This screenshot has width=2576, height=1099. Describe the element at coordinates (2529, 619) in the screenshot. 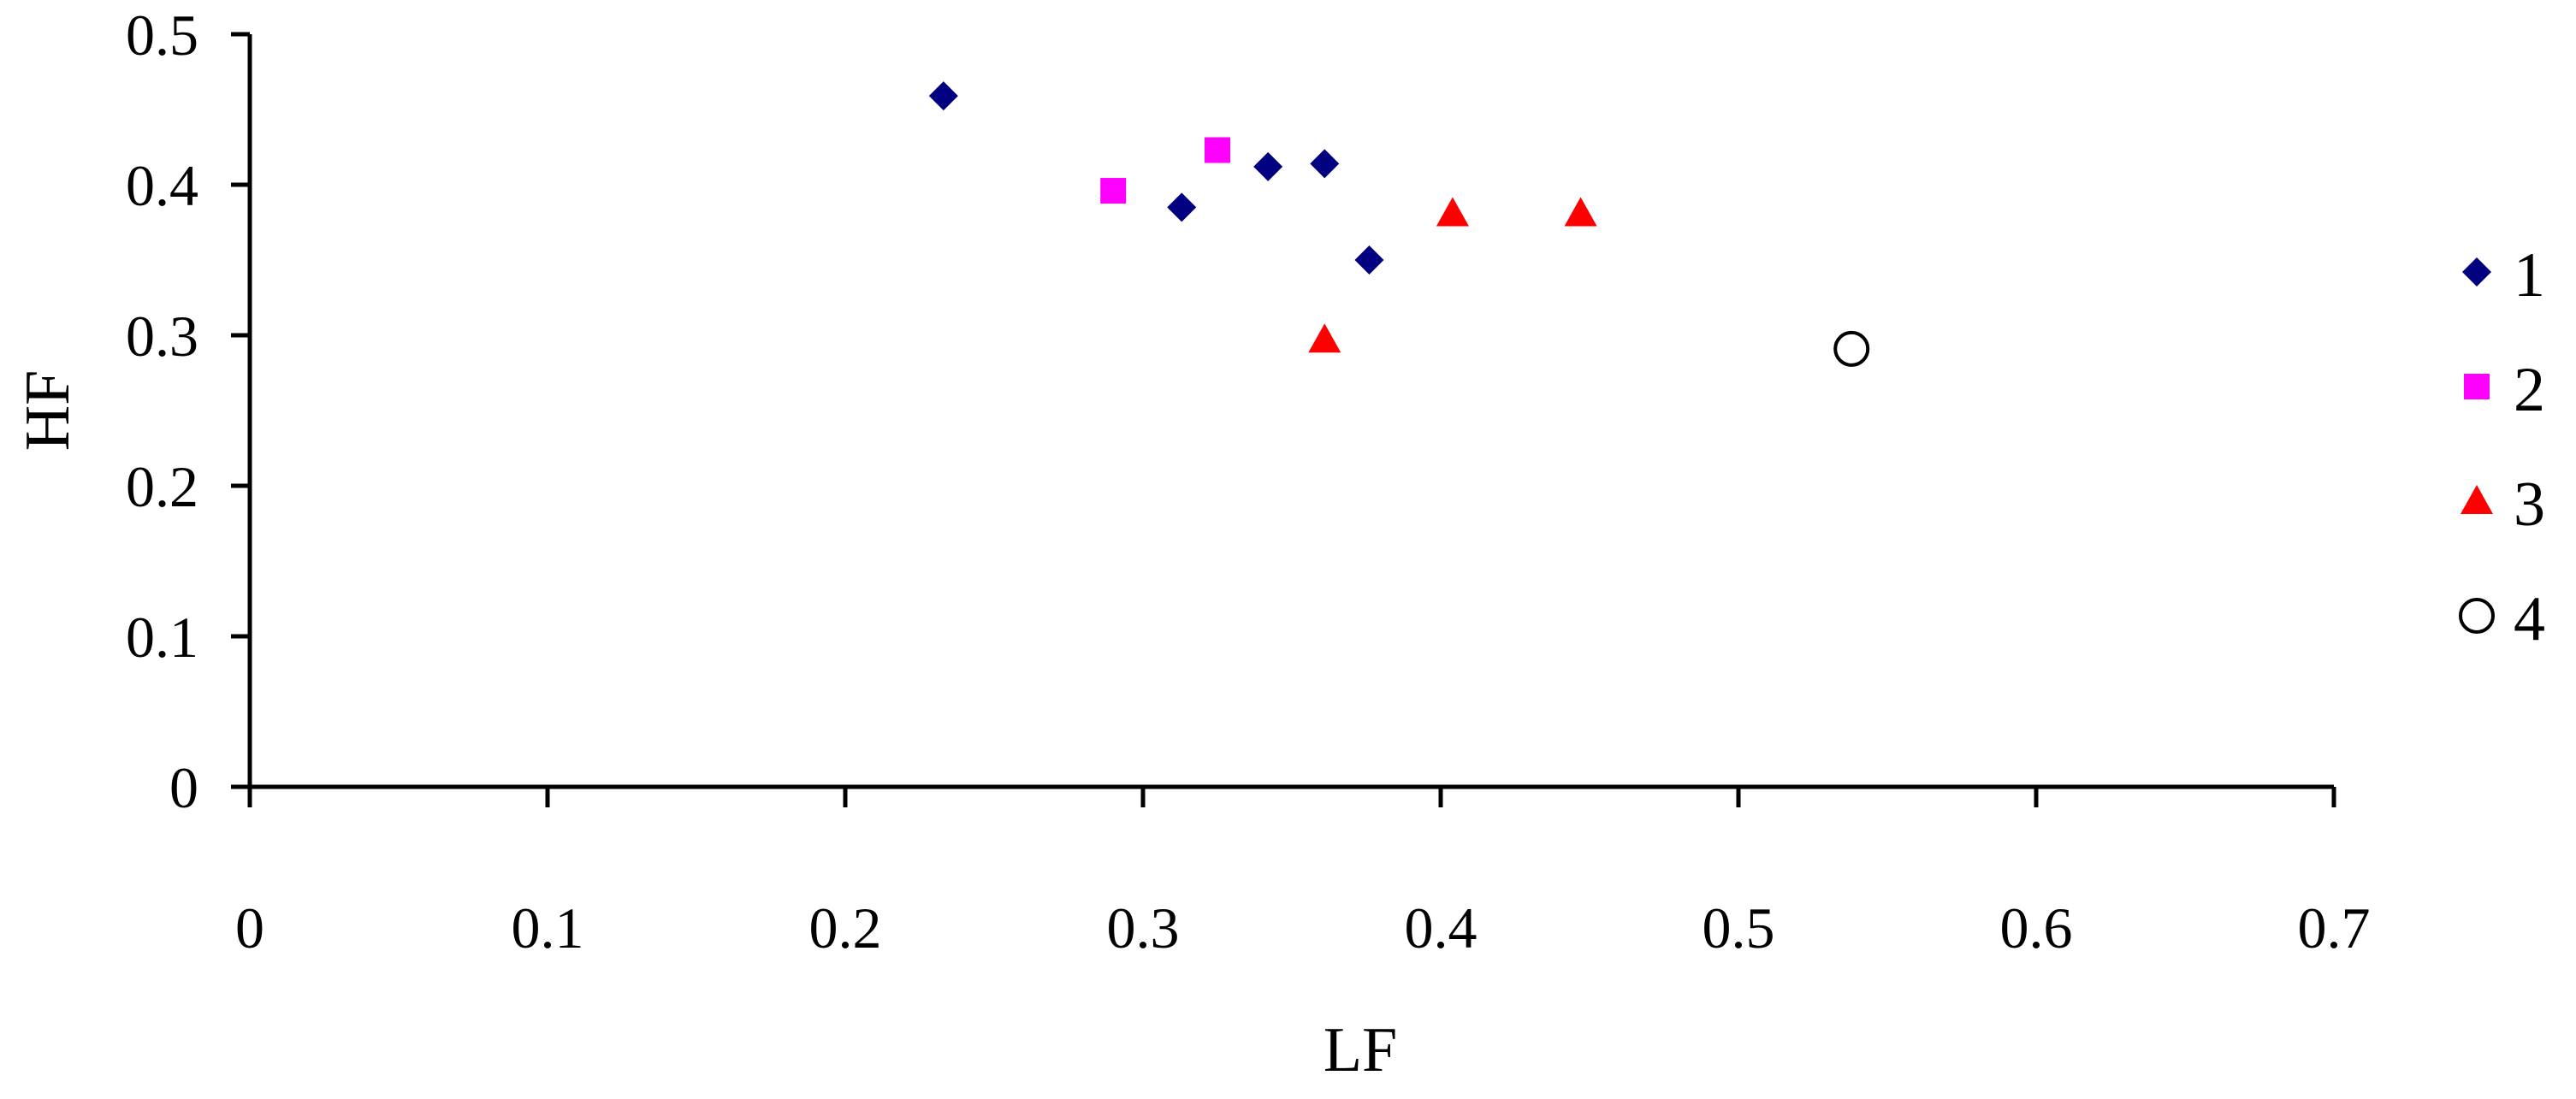

I see `legend-label-4: 4` at that location.